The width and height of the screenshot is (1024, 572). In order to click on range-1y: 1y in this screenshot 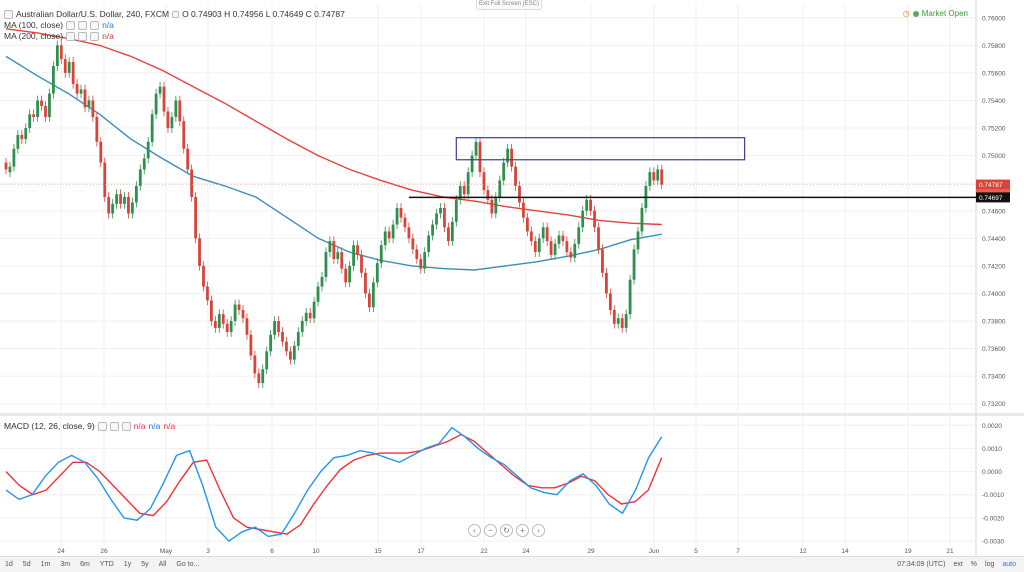, I will do `click(127, 564)`.